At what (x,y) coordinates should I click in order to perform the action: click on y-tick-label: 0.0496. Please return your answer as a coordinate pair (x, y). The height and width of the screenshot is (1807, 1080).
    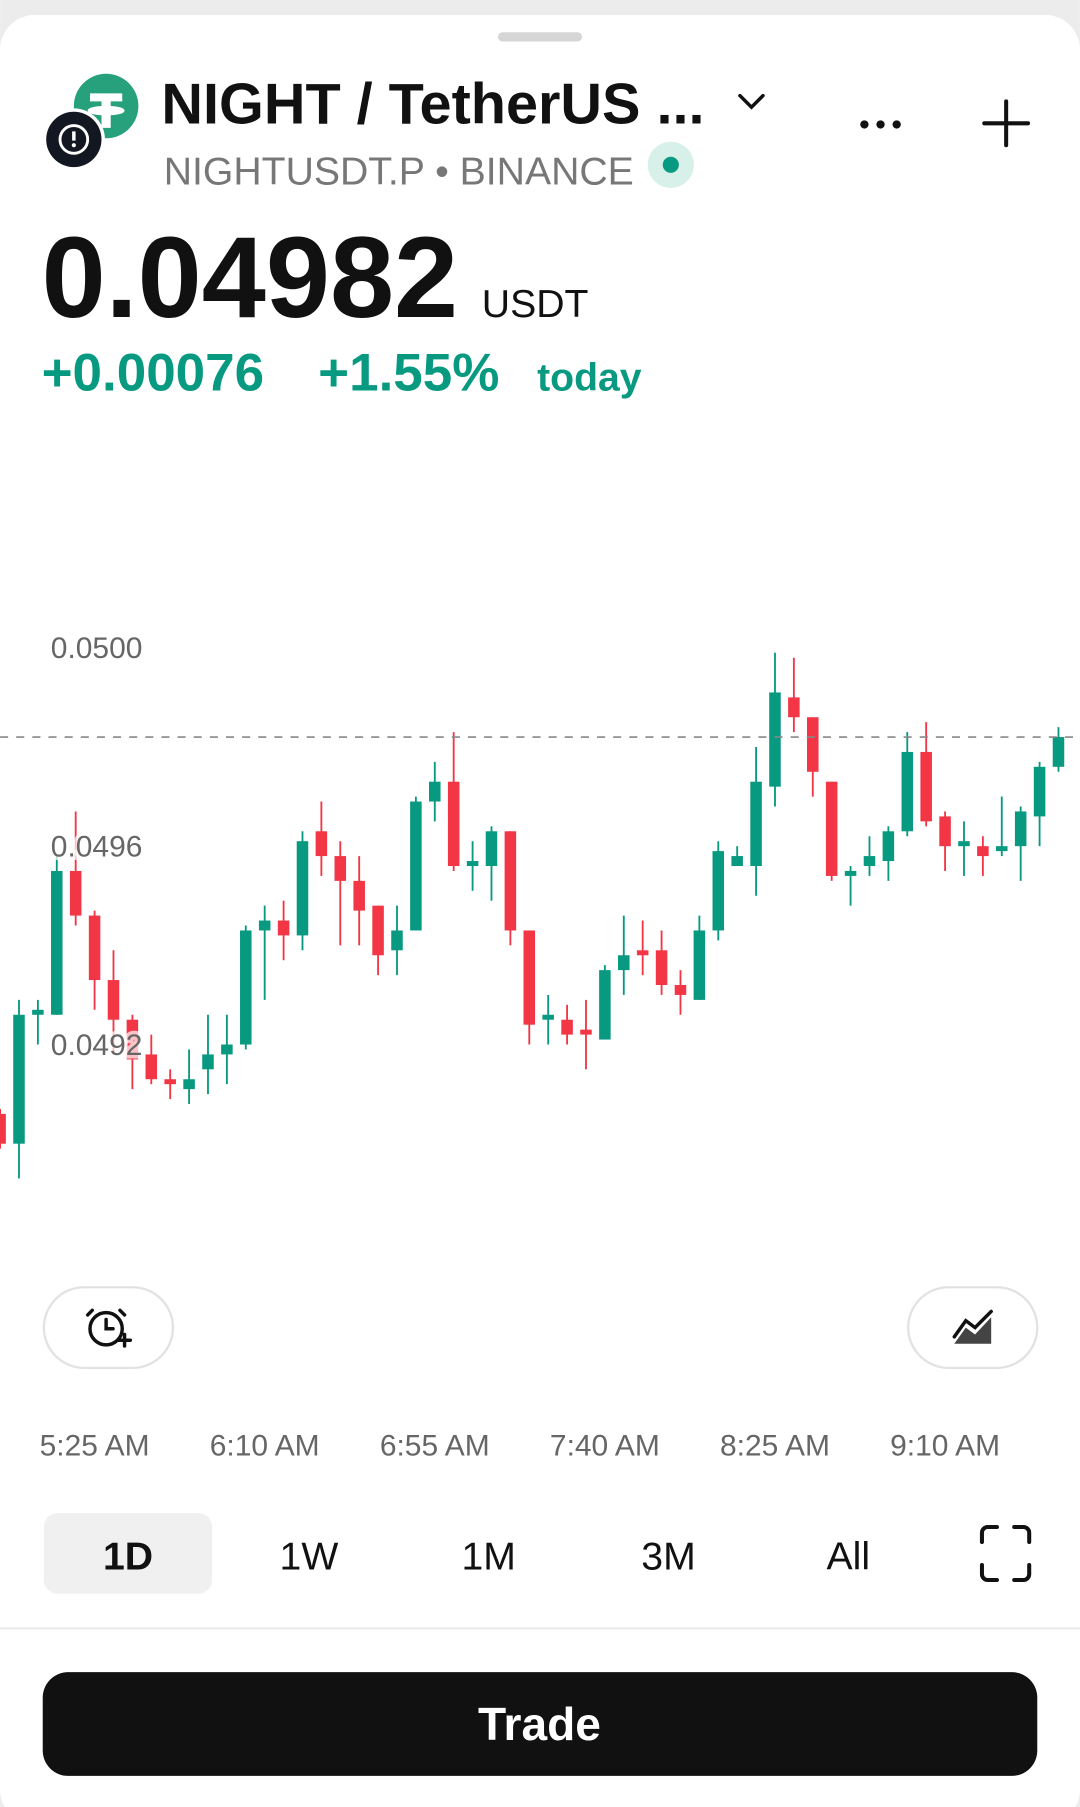
    Looking at the image, I should click on (97, 847).